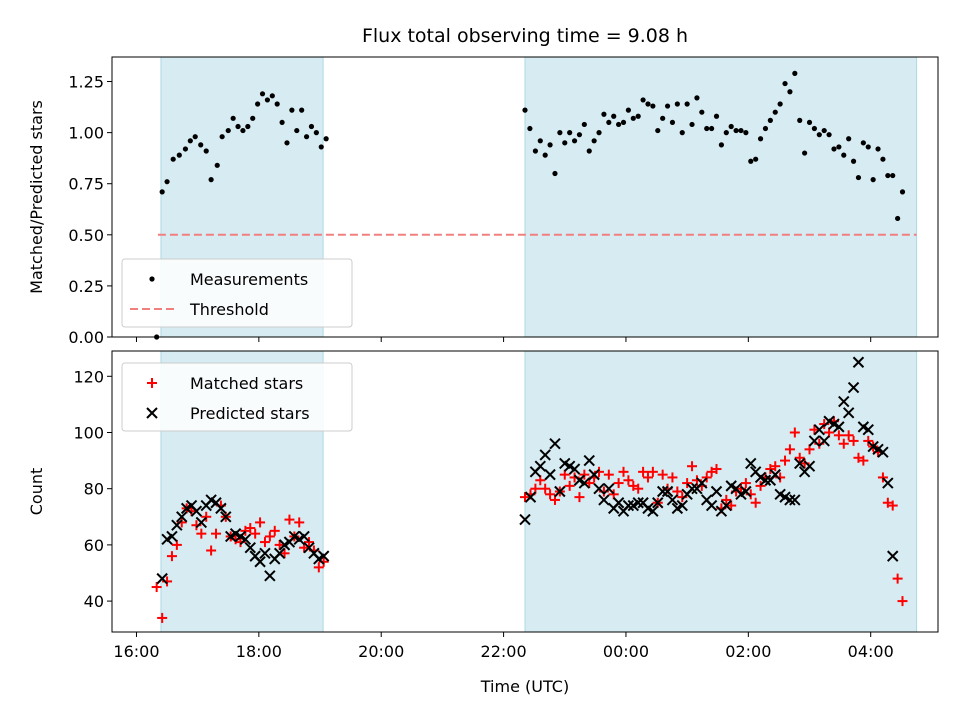  Describe the element at coordinates (86, 184) in the screenshot. I see `y-tick-label: 0.75` at that location.